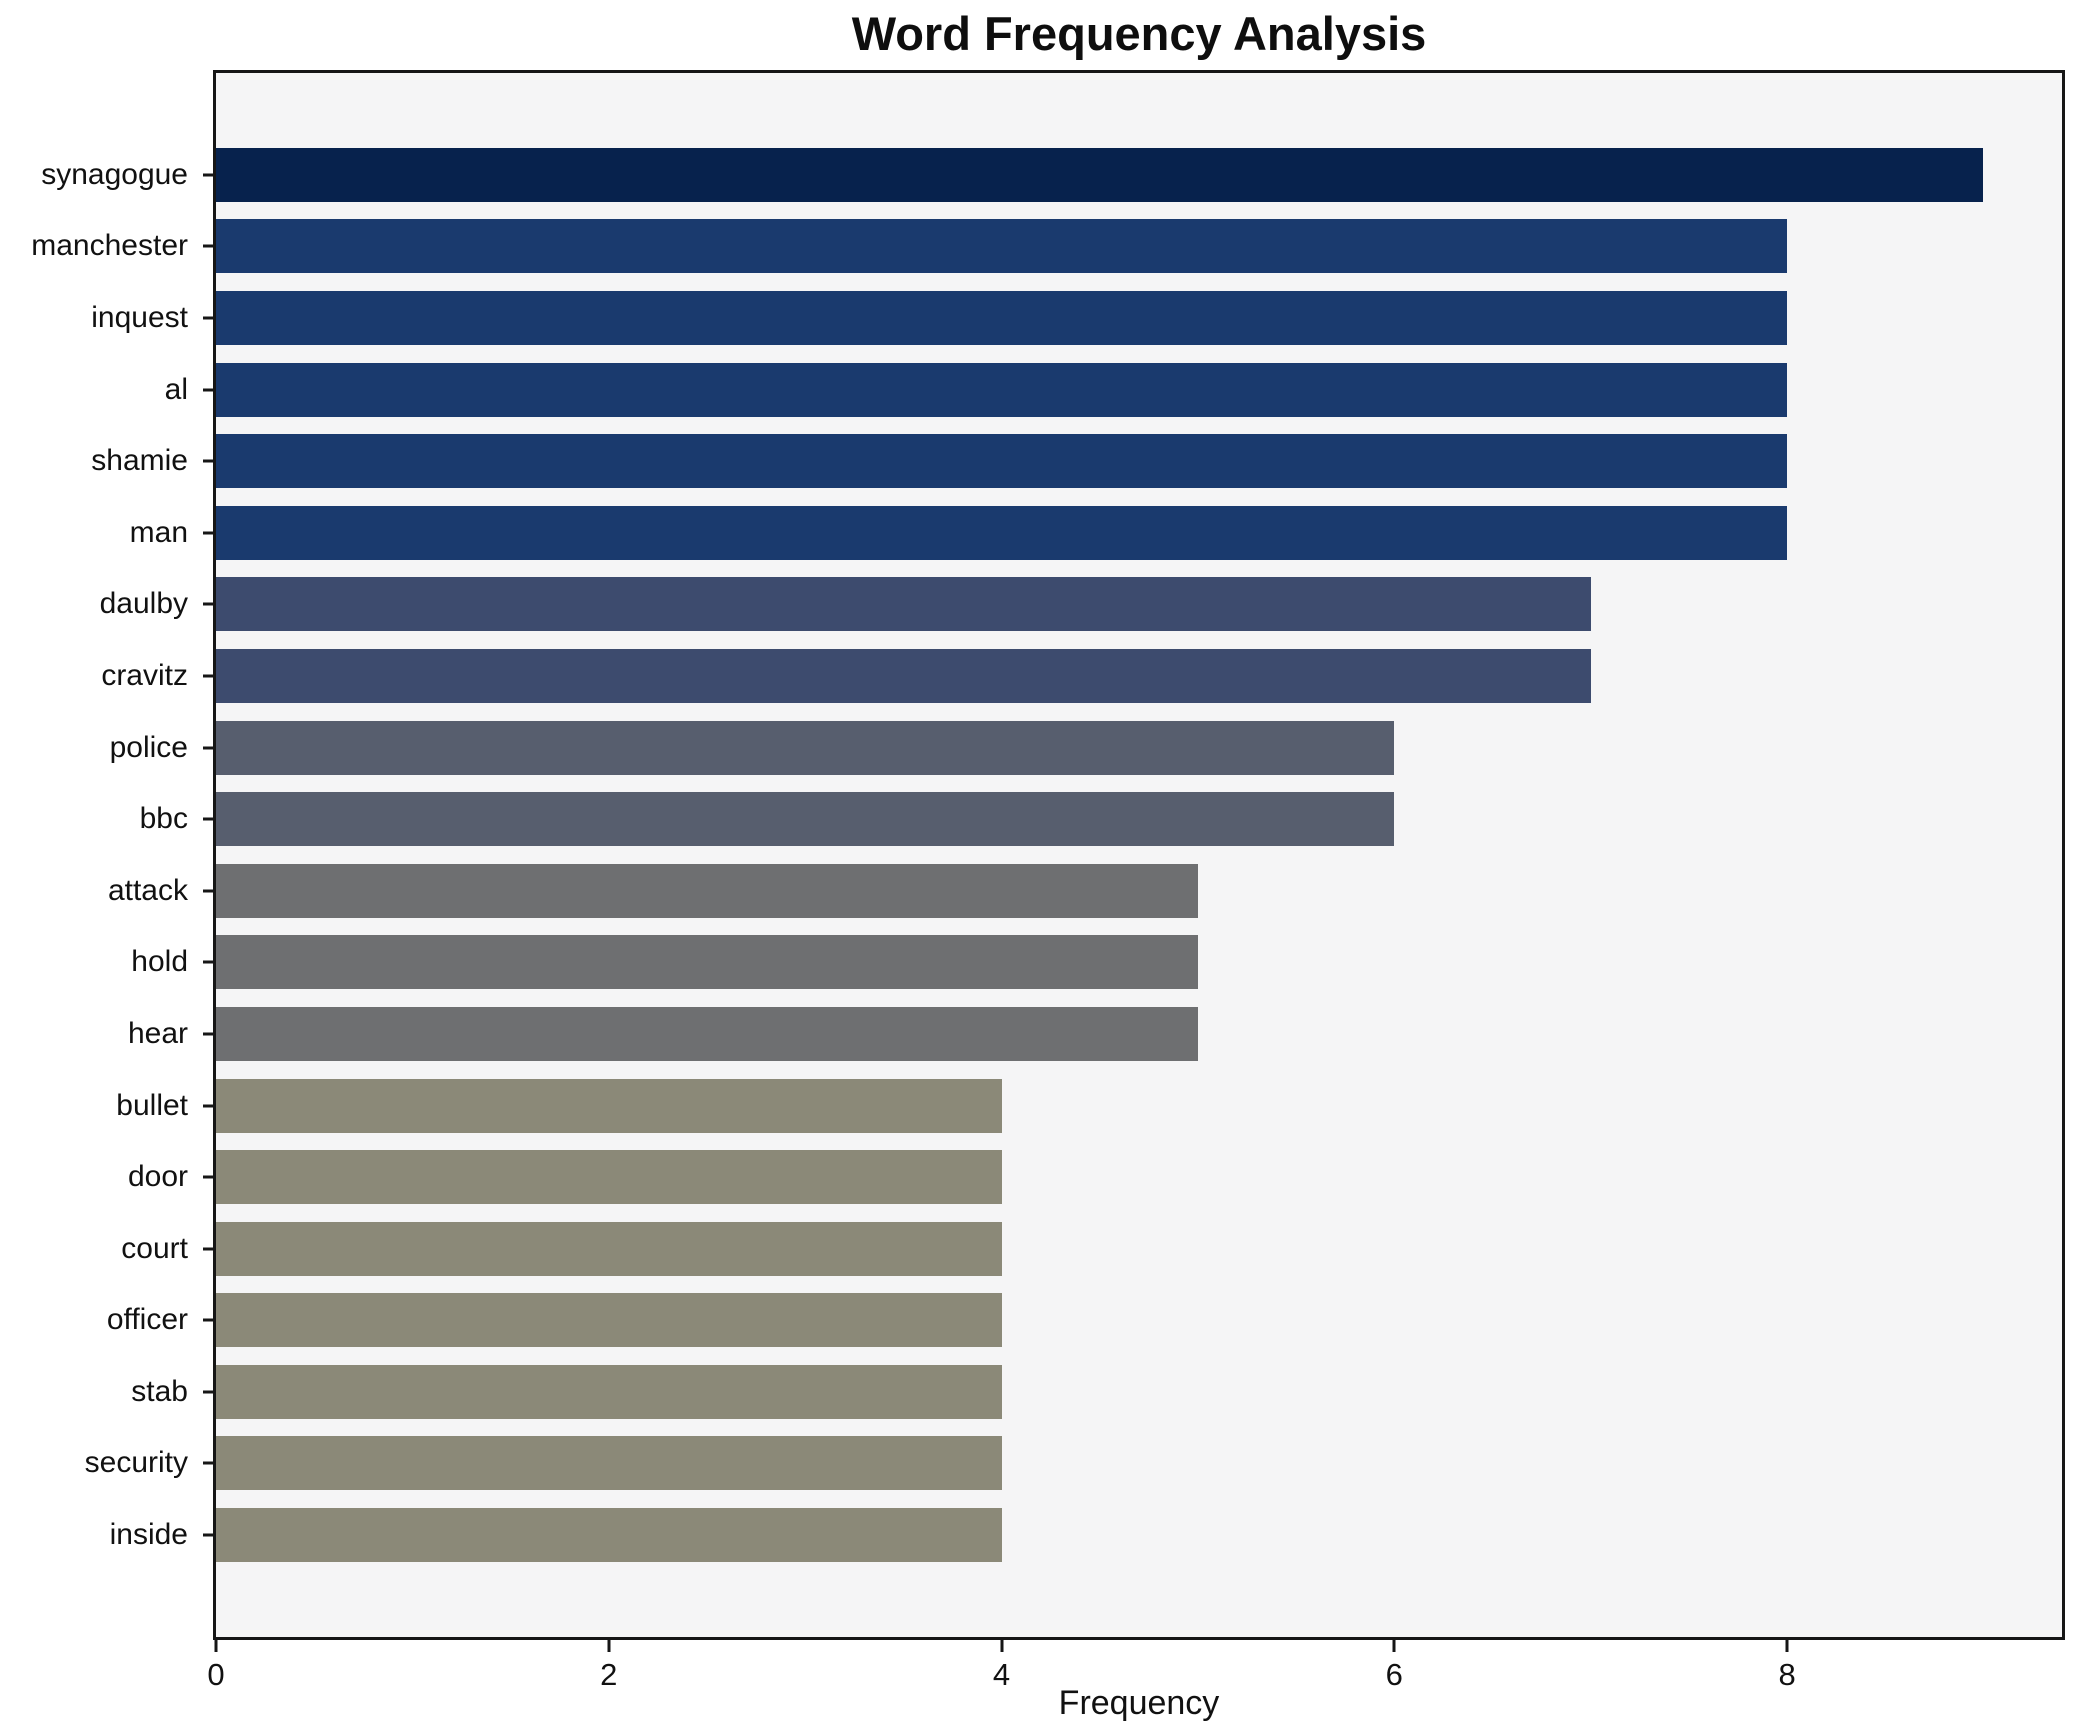 The width and height of the screenshot is (2093, 1723). I want to click on y-tick-label: bbc, so click(163, 819).